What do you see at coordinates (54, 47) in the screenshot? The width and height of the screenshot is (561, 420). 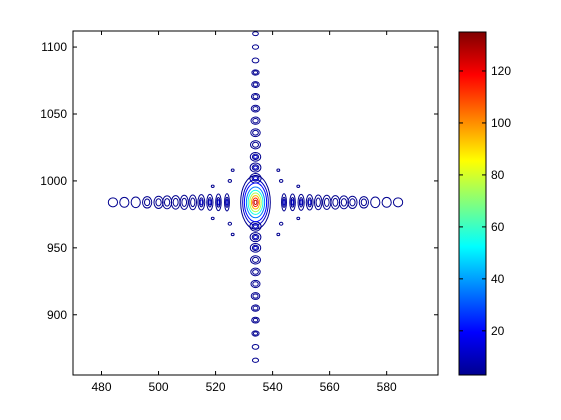 I see `y-tick-label: 1100` at bounding box center [54, 47].